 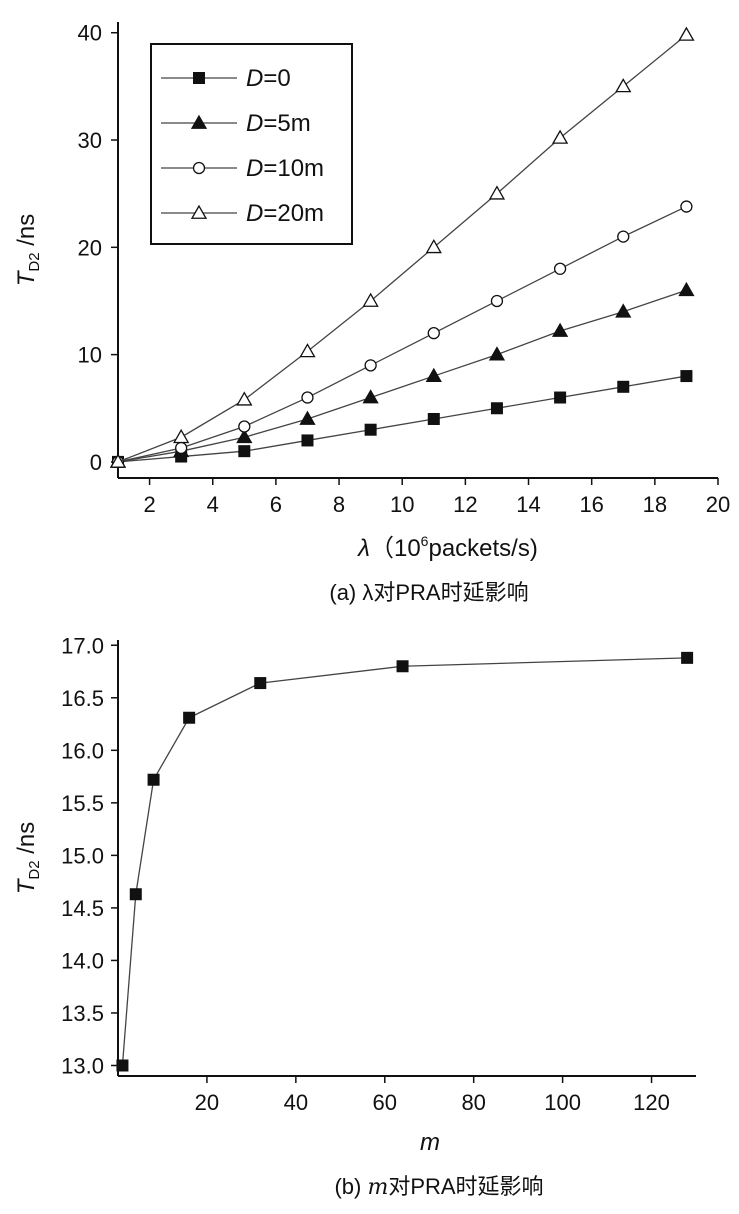 I want to click on x-tick-label: 14, so click(x=528, y=504).